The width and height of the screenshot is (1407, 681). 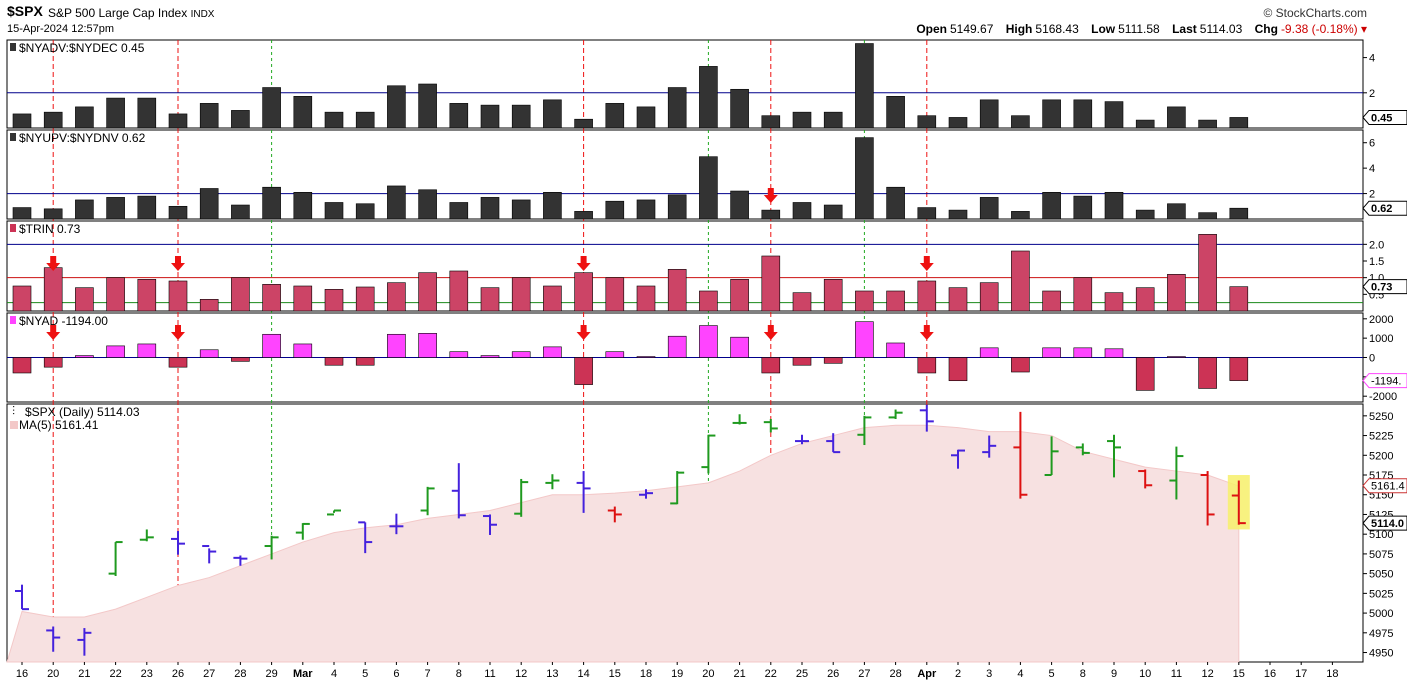 What do you see at coordinates (1381, 437) in the screenshot?
I see `y-tick-label: 5225` at bounding box center [1381, 437].